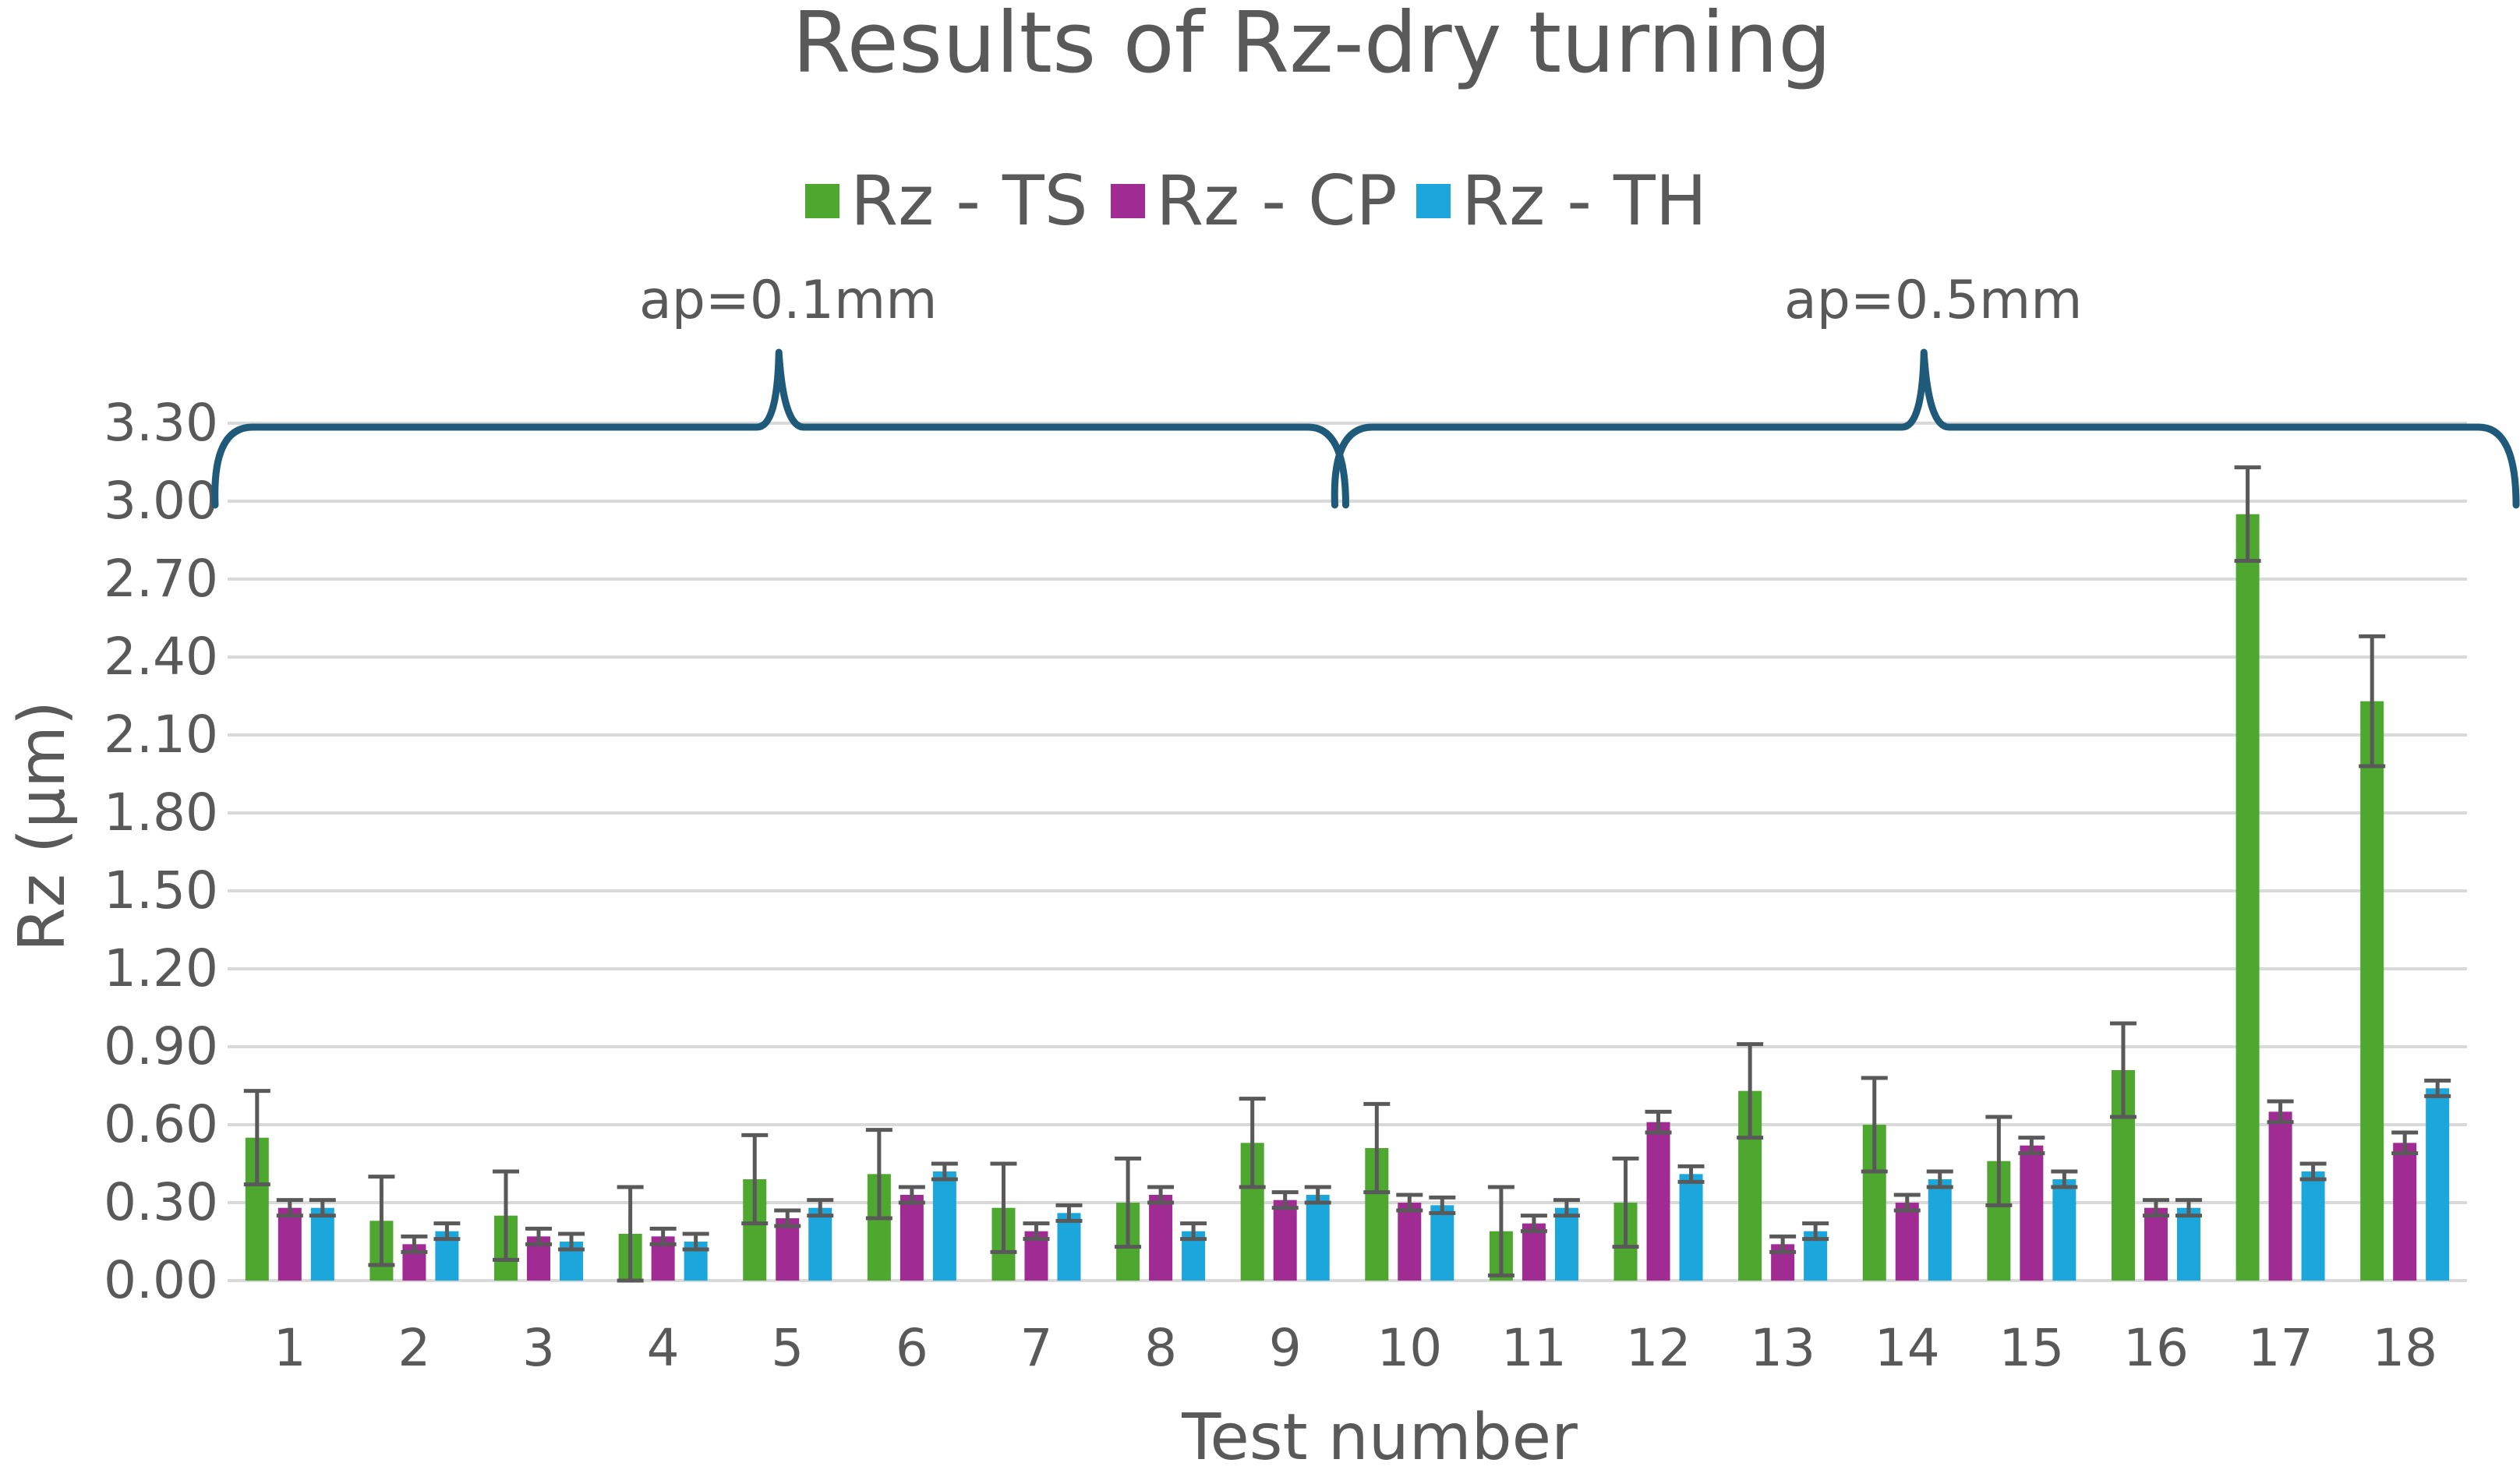 This screenshot has width=2520, height=1477. Describe the element at coordinates (788, 1348) in the screenshot. I see `x-tick-label: 5` at that location.